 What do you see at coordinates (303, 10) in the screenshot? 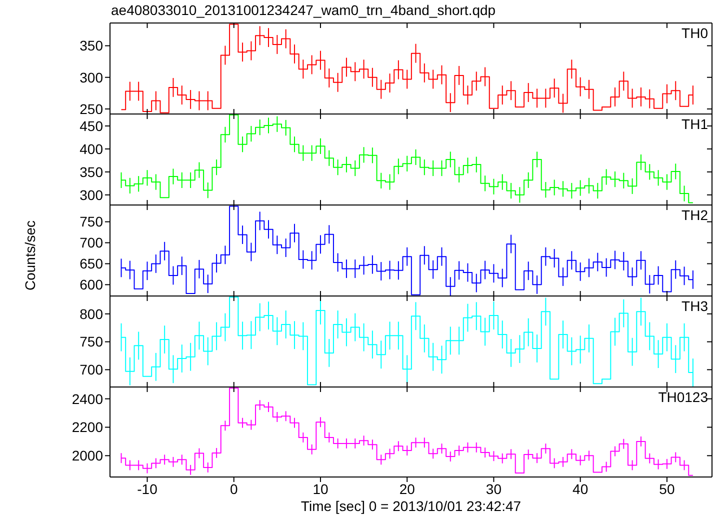
I see `chart-title: ae408033010_20131001234247_wam0_trn_4band_short.qdp` at bounding box center [303, 10].